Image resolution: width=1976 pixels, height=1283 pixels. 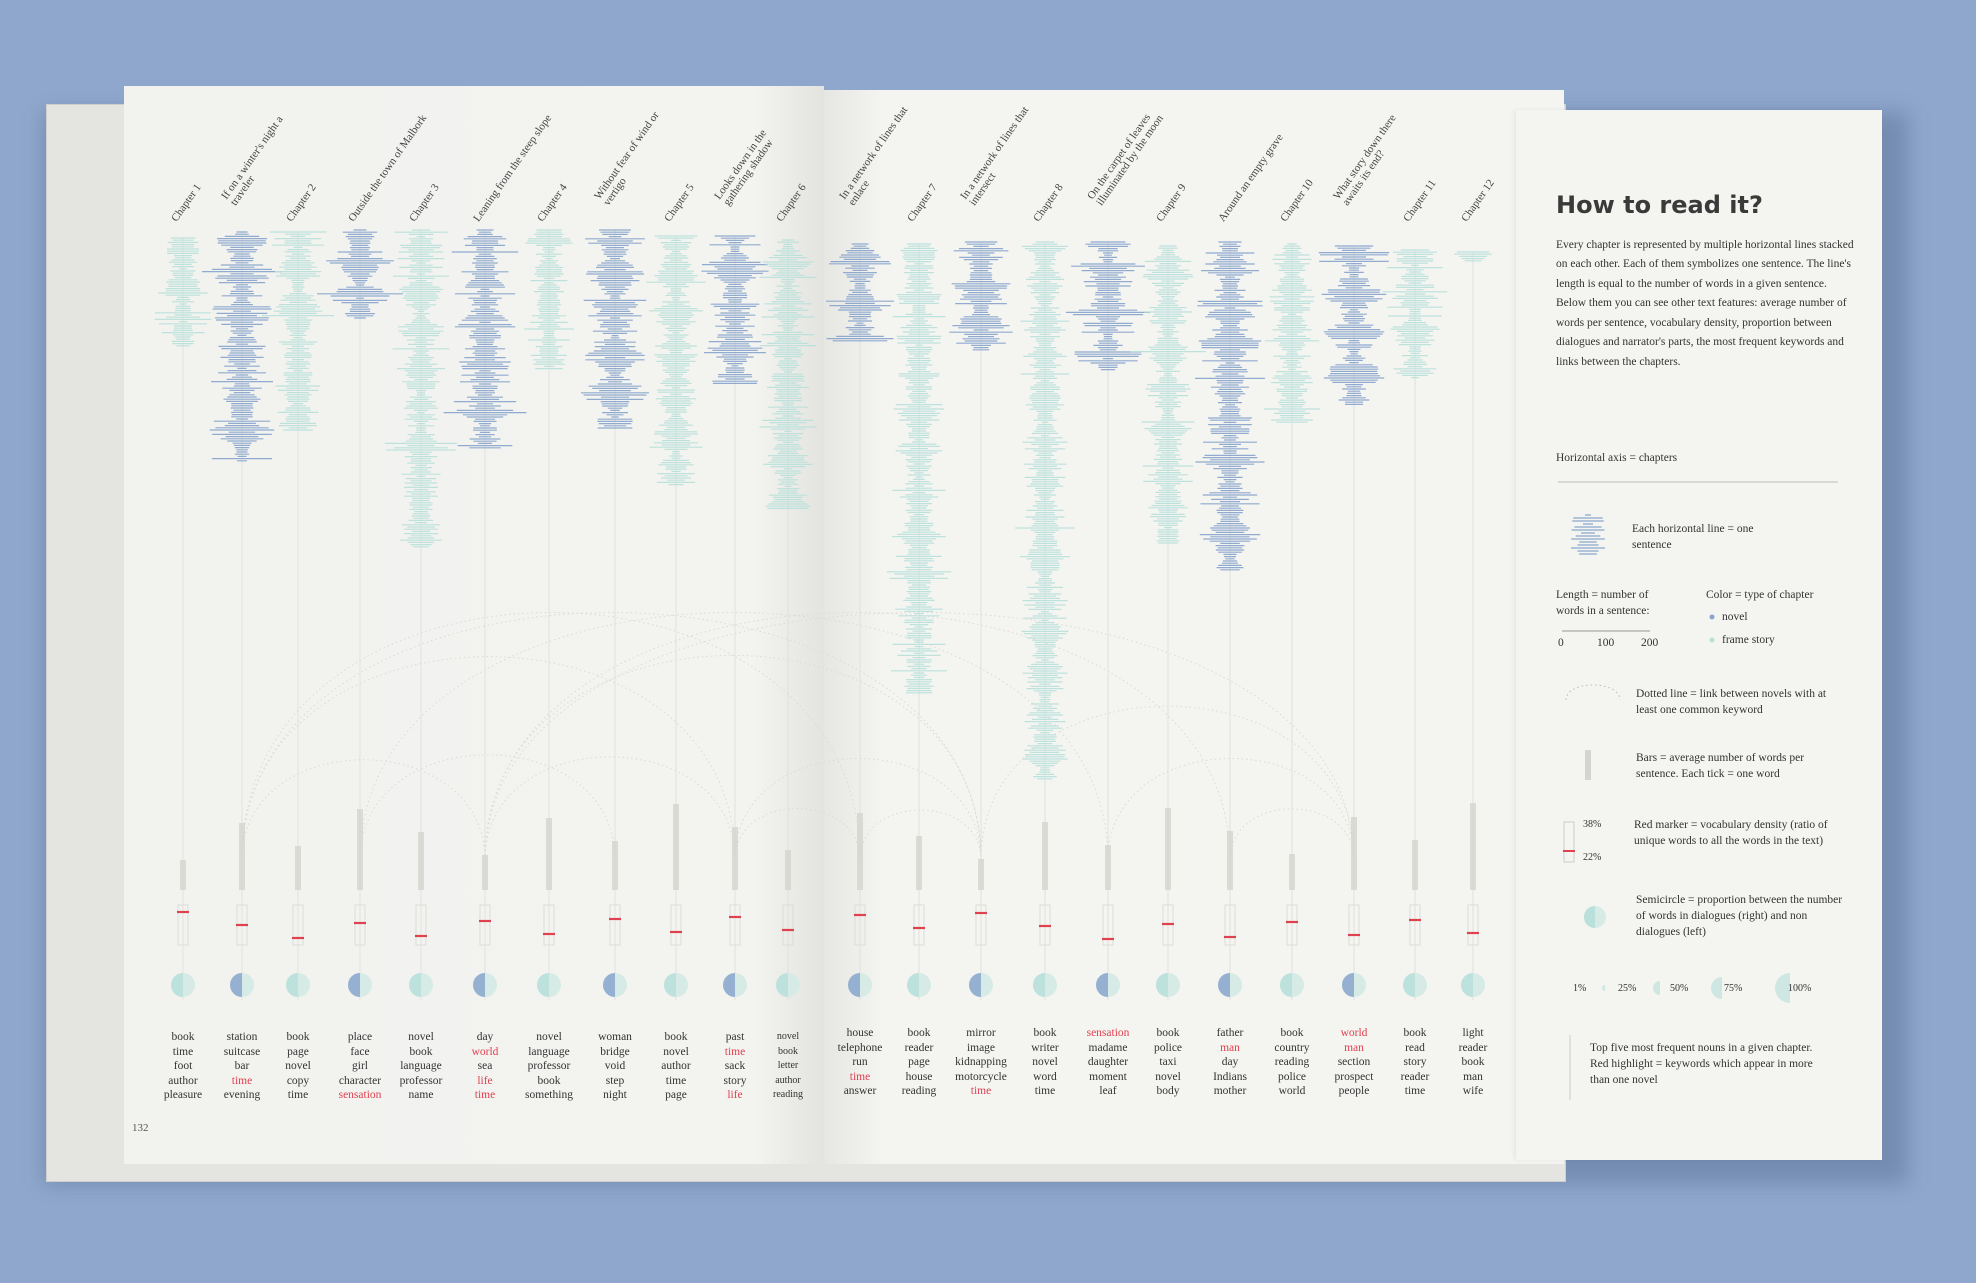 I want to click on keyword: bar, so click(x=242, y=1066).